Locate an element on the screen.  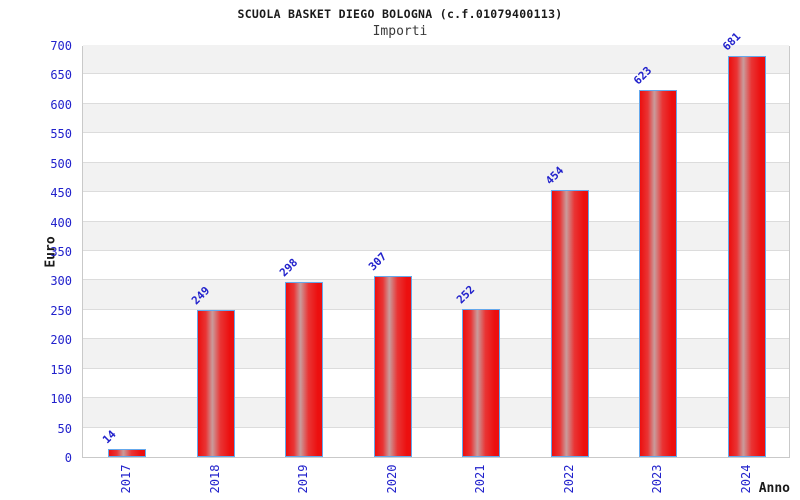
bar-2021 is located at coordinates (481, 382).